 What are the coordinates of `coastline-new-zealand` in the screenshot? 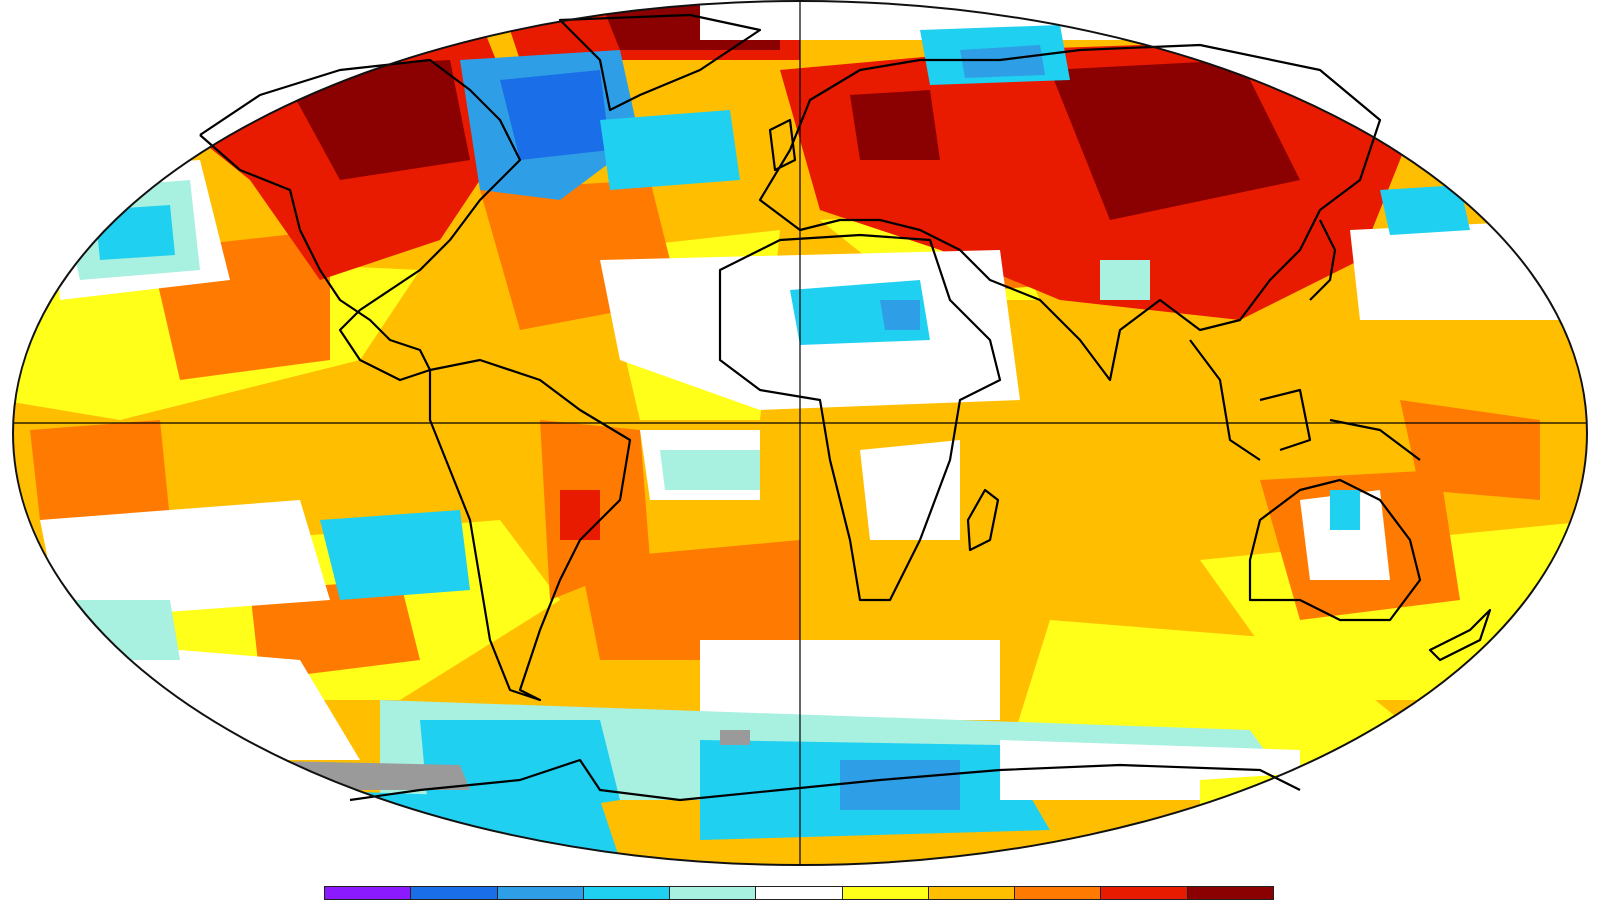 It's located at (1460, 635).